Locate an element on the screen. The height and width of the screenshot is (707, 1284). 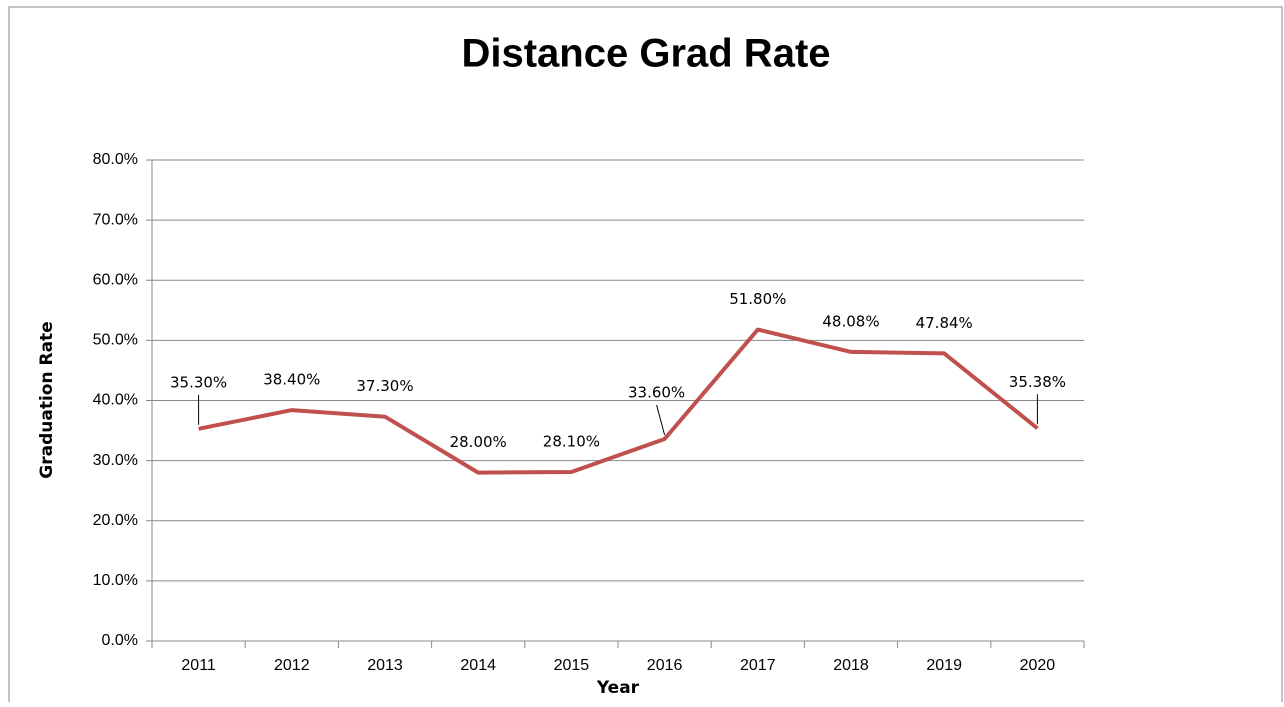
x-tick-label: 2011 is located at coordinates (198, 665).